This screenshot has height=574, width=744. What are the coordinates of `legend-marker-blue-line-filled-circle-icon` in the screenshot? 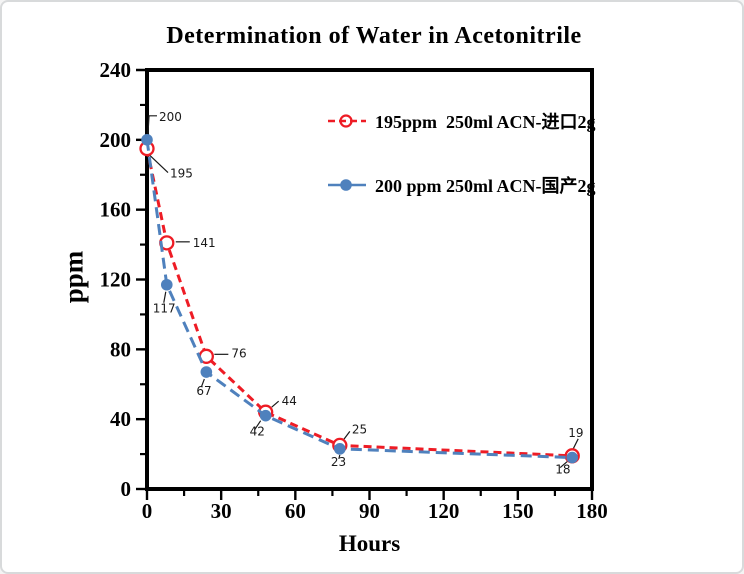 It's located at (347, 185).